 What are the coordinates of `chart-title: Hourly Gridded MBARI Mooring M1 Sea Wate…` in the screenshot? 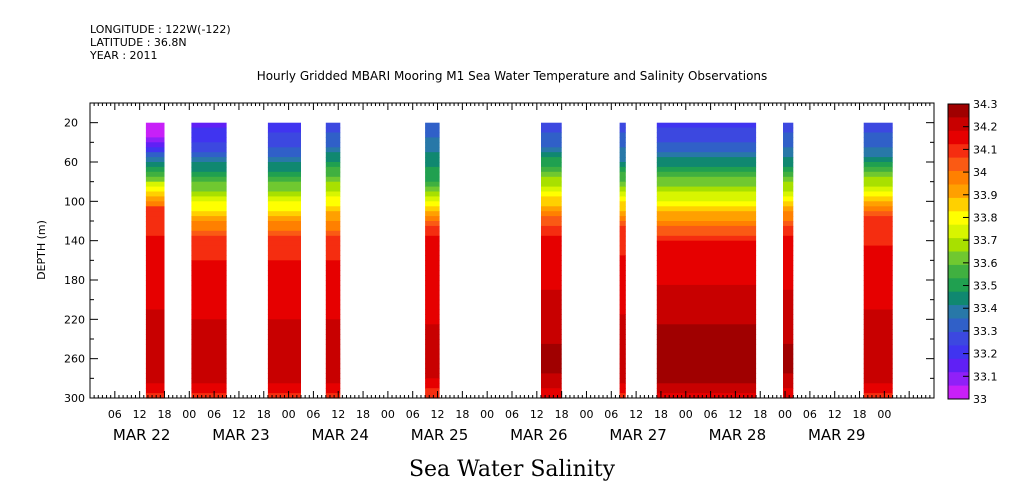 It's located at (512, 76).